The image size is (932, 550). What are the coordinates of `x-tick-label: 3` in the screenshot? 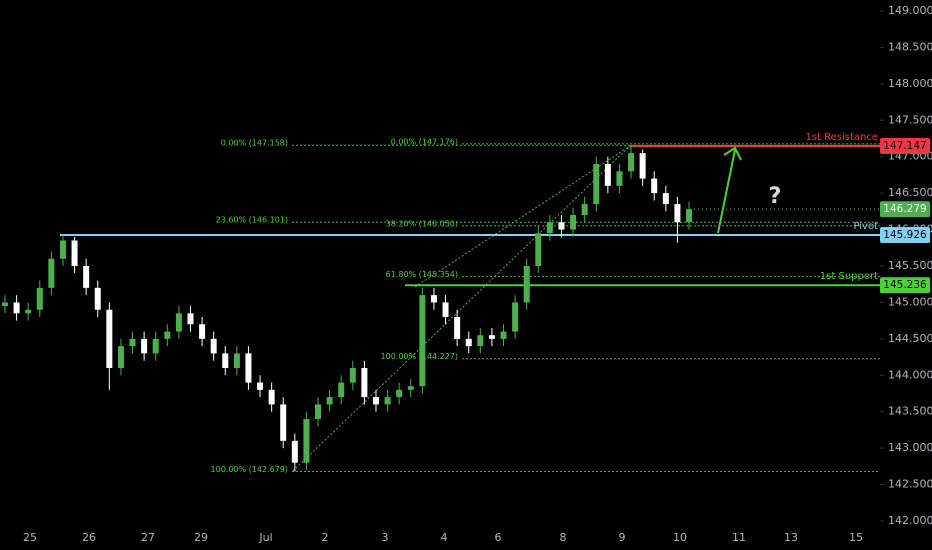 It's located at (385, 537).